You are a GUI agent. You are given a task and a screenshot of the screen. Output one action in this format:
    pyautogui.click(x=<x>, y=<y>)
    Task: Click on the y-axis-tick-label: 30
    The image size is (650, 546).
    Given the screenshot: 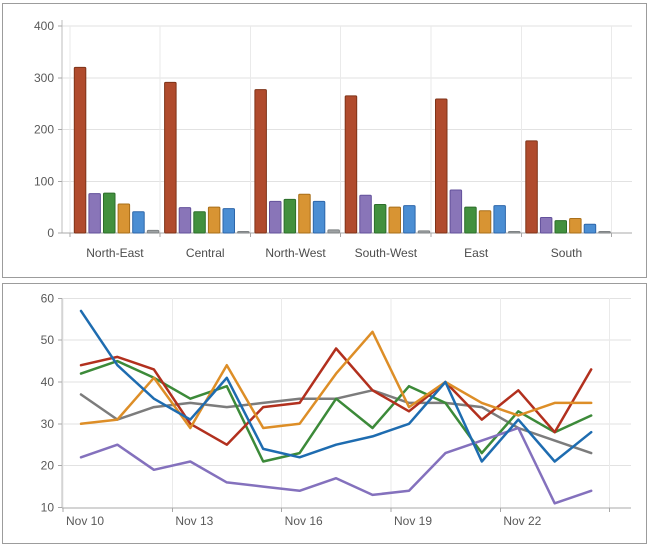 What is the action you would take?
    pyautogui.click(x=48, y=424)
    